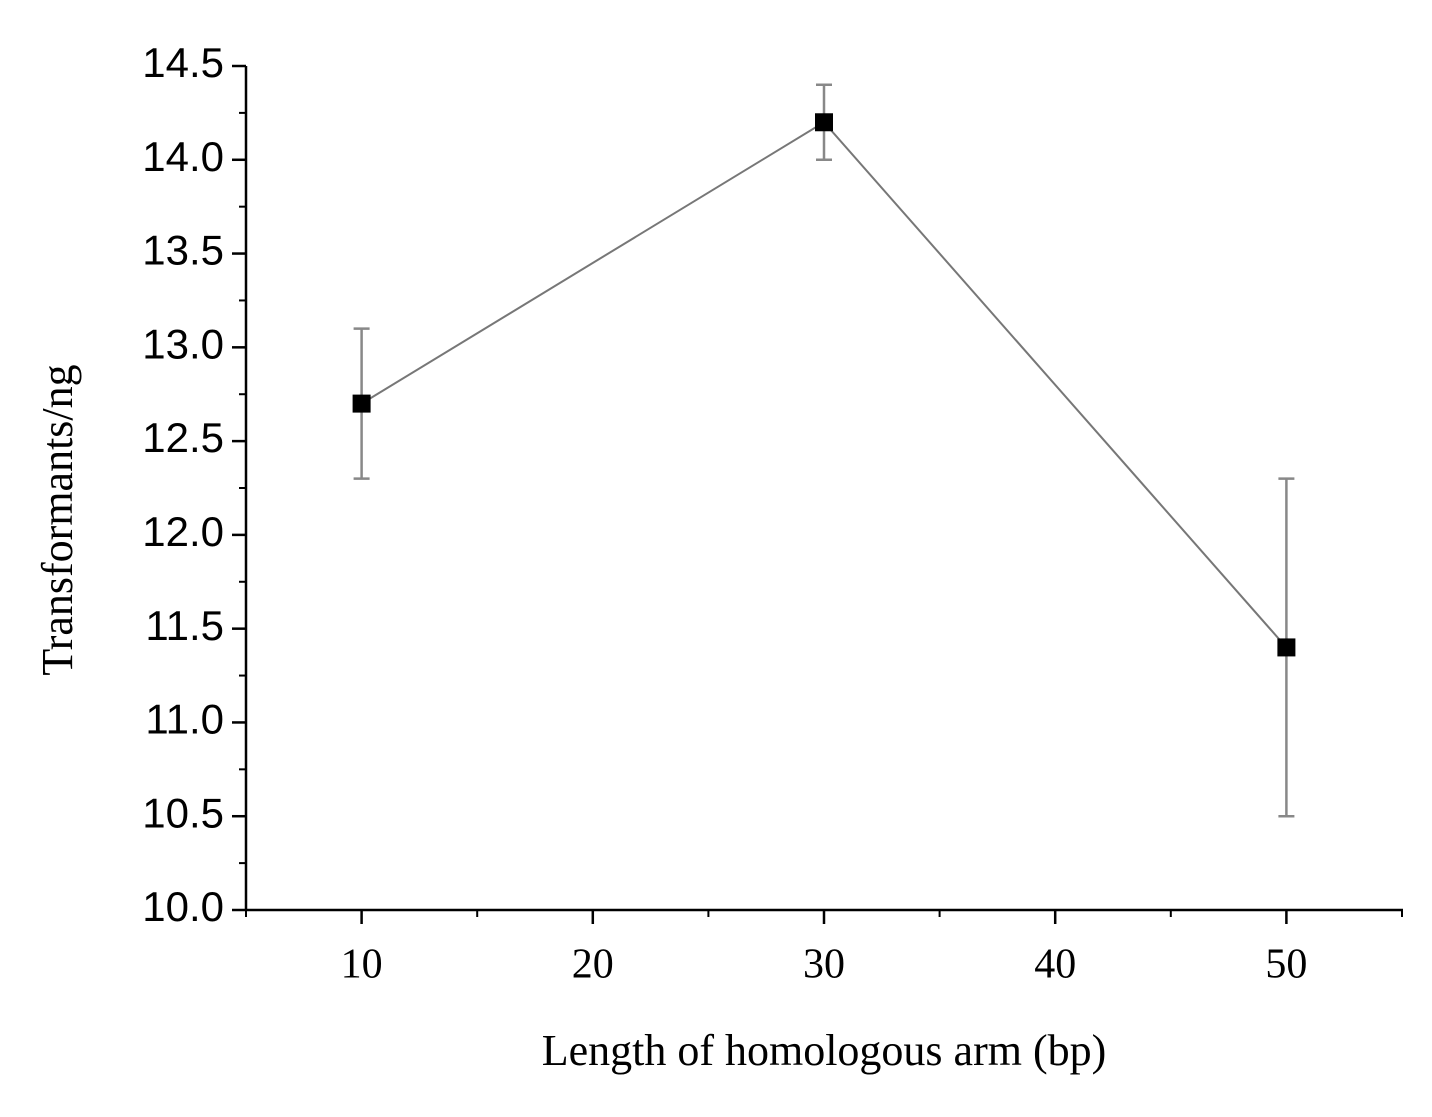  Describe the element at coordinates (183, 250) in the screenshot. I see `y-tick-label: 13.5` at that location.